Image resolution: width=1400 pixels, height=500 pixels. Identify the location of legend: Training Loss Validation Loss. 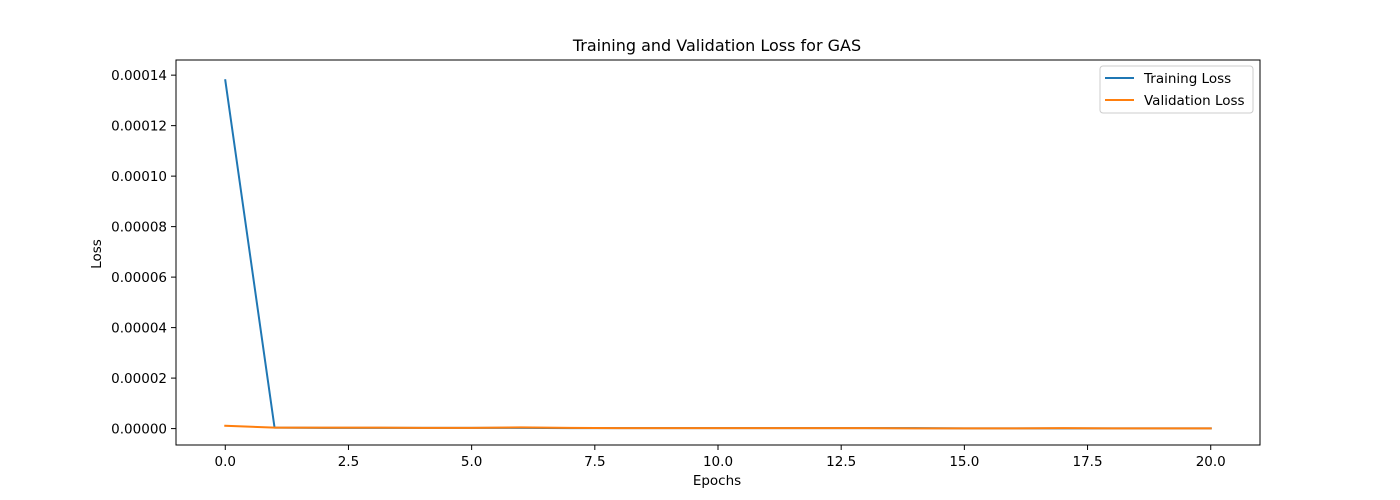
(1176, 89).